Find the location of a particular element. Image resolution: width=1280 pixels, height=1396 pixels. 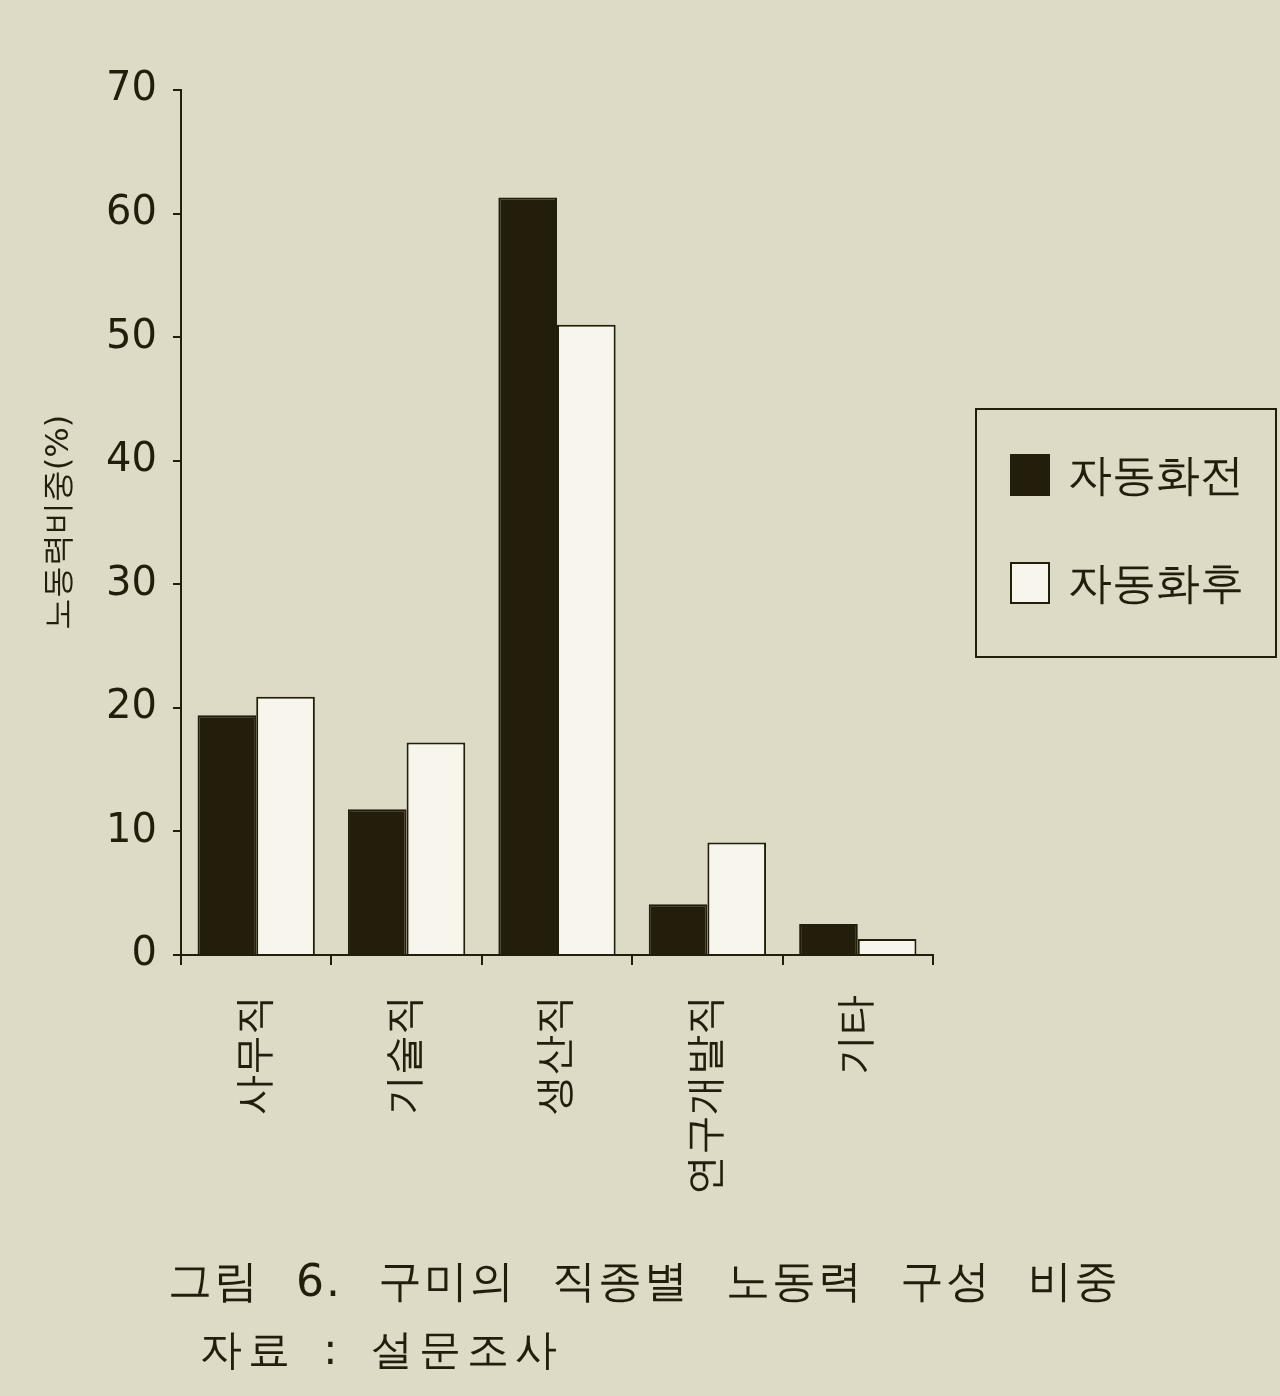

y-tick-label: 0 is located at coordinates (144, 951).